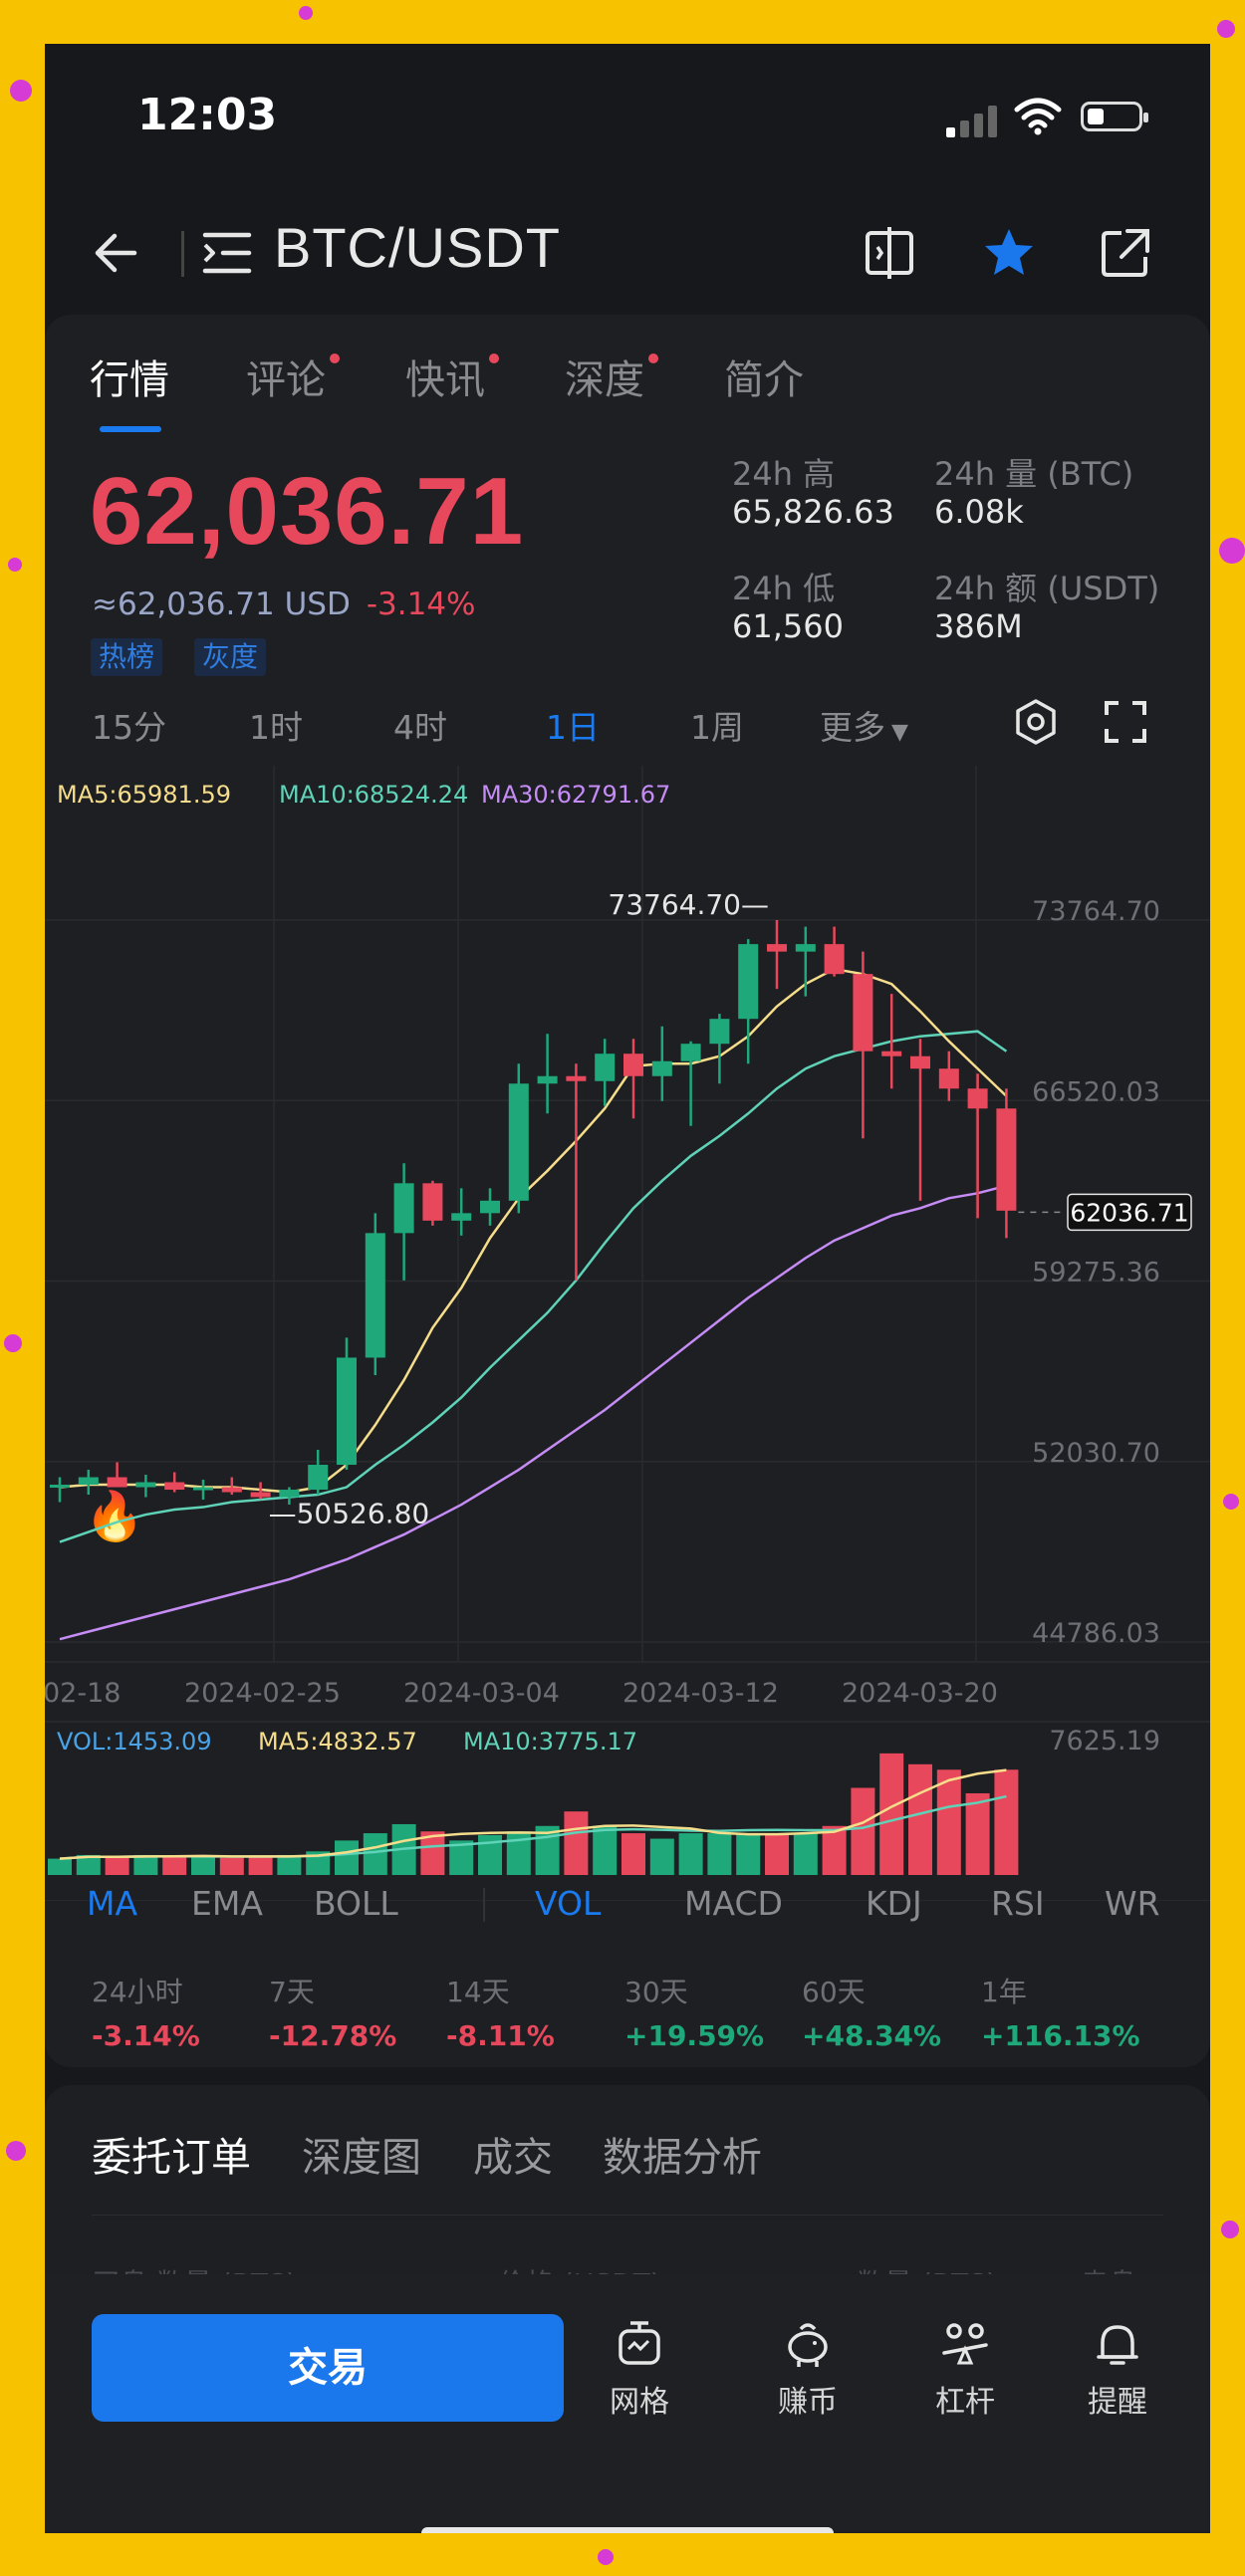 The height and width of the screenshot is (2576, 1245). What do you see at coordinates (183, 254) in the screenshot?
I see `nav-divider` at bounding box center [183, 254].